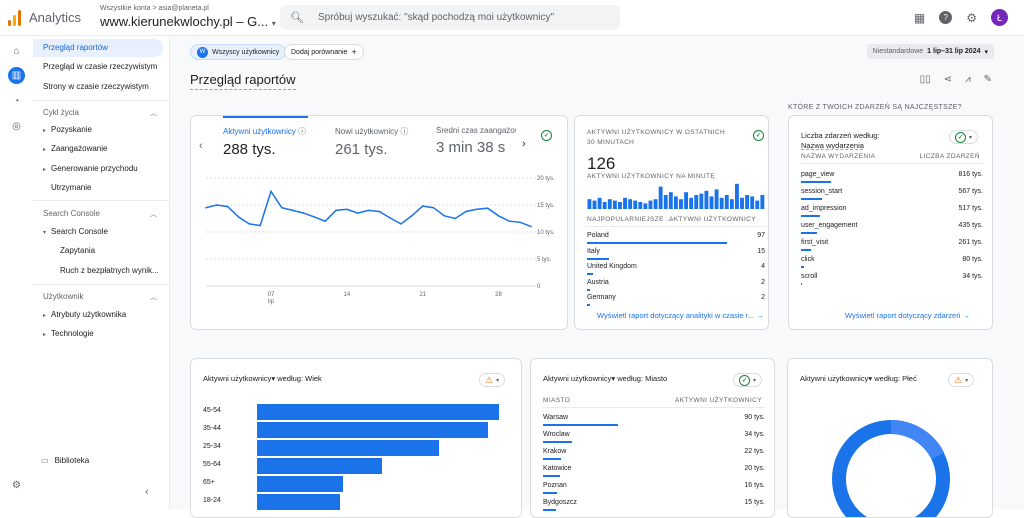 The width and height of the screenshot is (1024, 518). What do you see at coordinates (78, 250) in the screenshot?
I see `sidebar-item-queries: Zapytania` at bounding box center [78, 250].